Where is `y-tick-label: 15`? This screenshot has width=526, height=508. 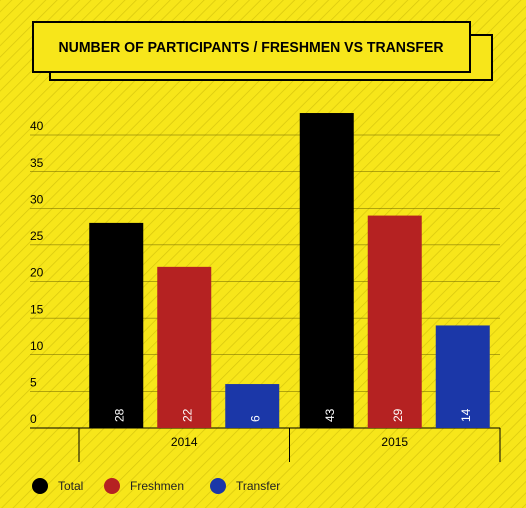
y-tick-label: 15 is located at coordinates (37, 309).